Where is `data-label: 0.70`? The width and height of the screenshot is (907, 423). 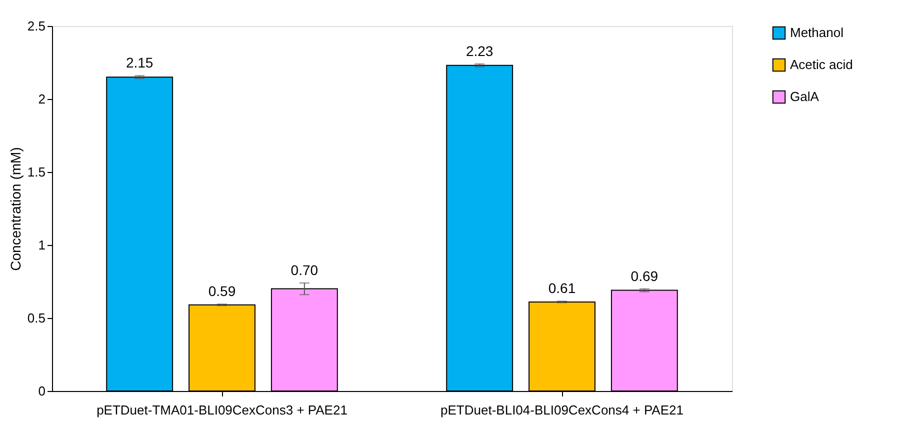
data-label: 0.70 is located at coordinates (304, 270).